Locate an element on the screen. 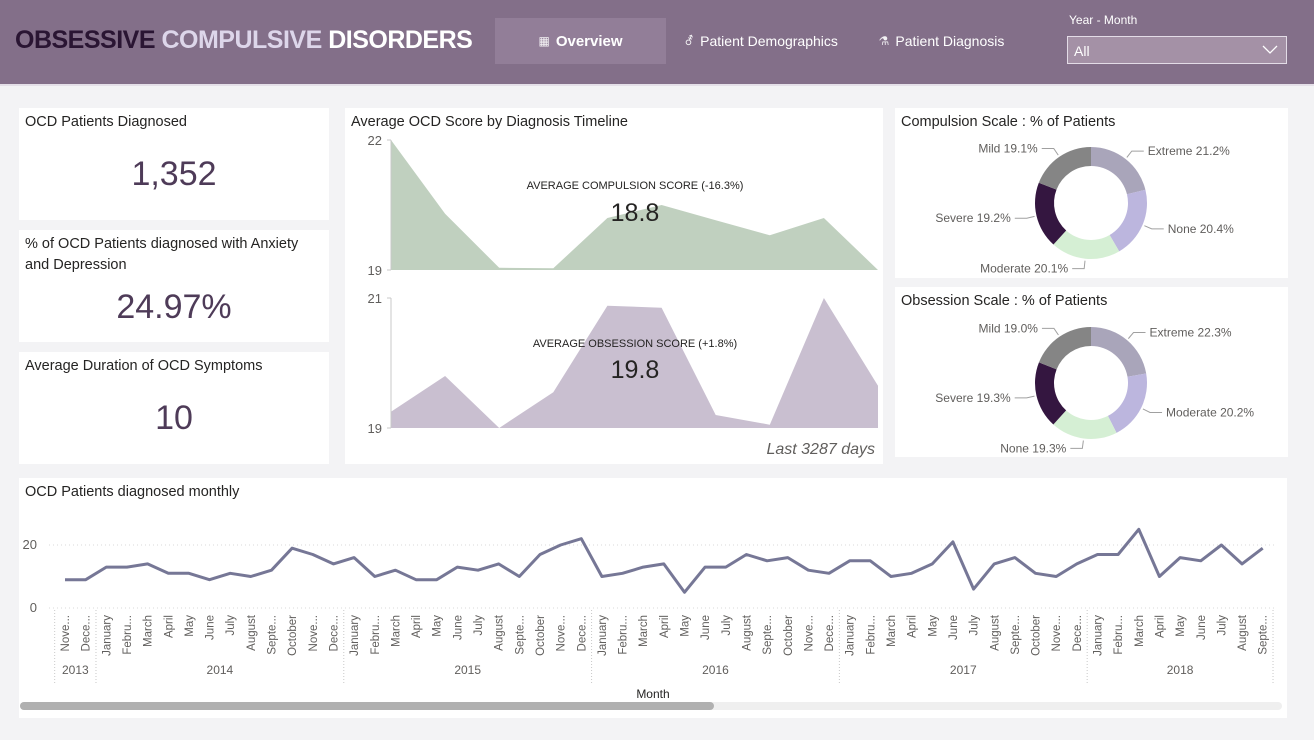  title-word-obsessive: OBSESSIVE is located at coordinates (85, 40).